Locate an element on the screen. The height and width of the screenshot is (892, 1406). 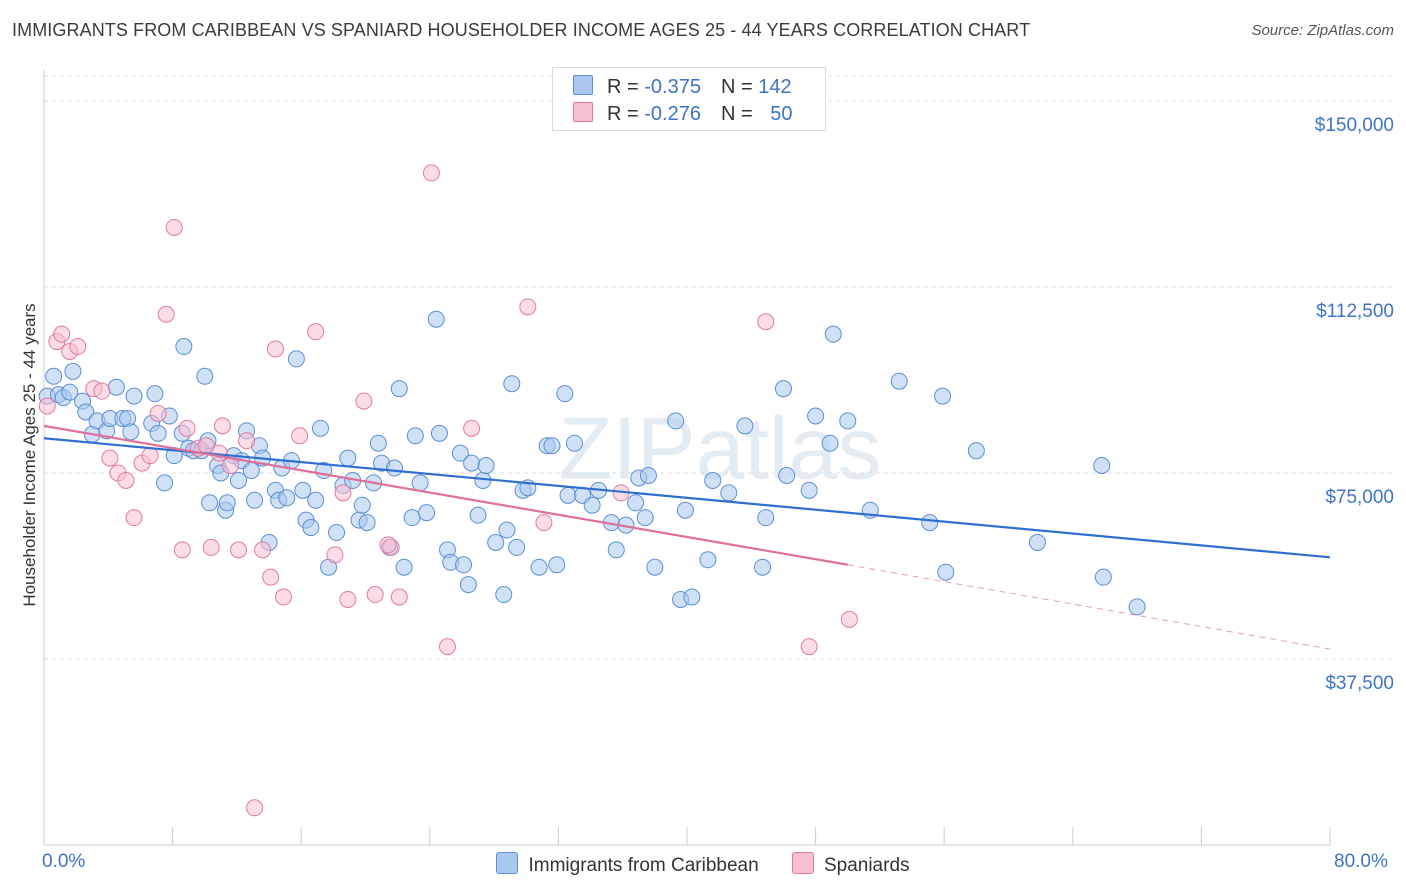
spaniard-trend-line is located at coordinates (445, 495).